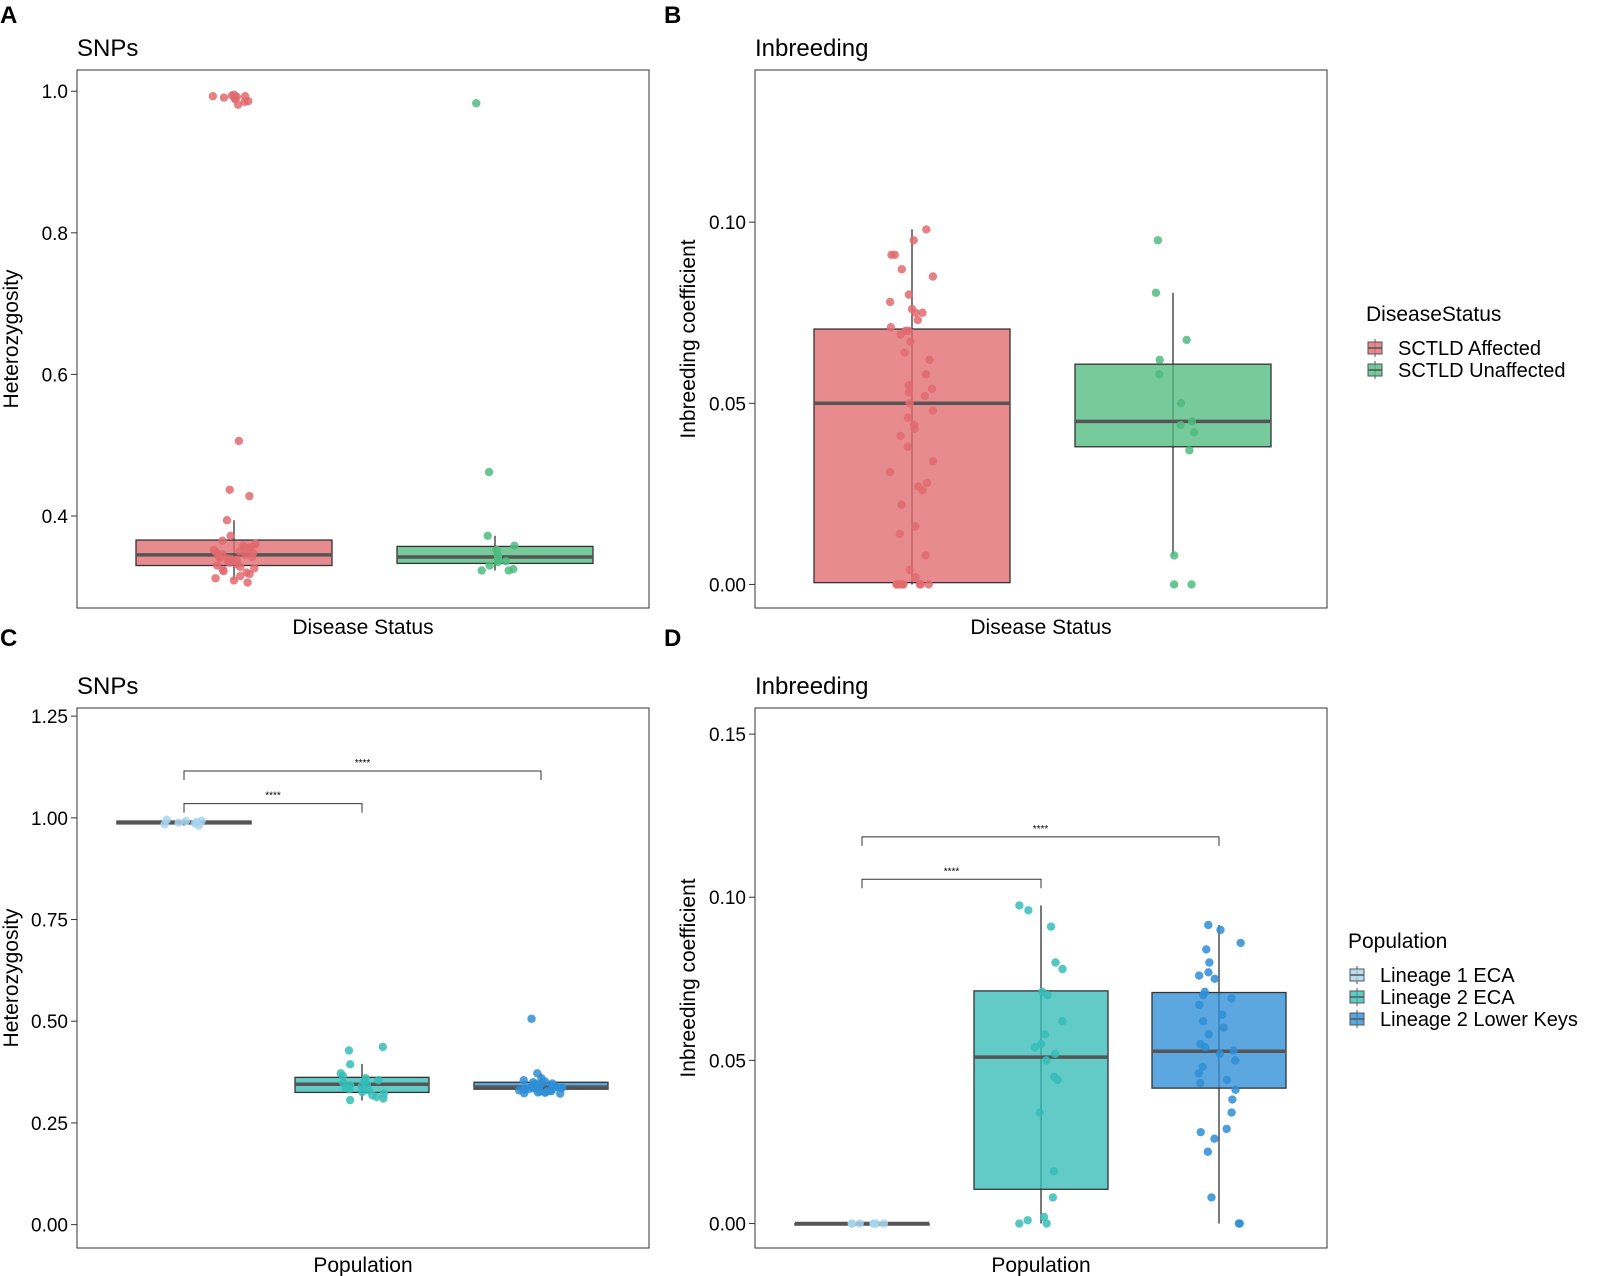 The height and width of the screenshot is (1276, 1605). I want to click on panel-c-title: SNPs, so click(107, 686).